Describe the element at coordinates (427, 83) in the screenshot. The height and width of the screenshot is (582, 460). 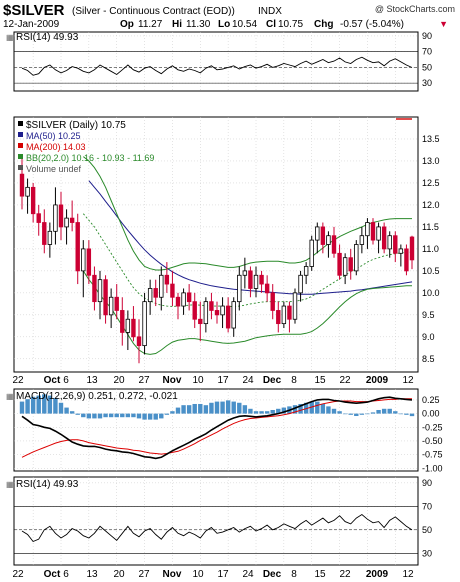
I see `rsi-y-tick: 30` at that location.